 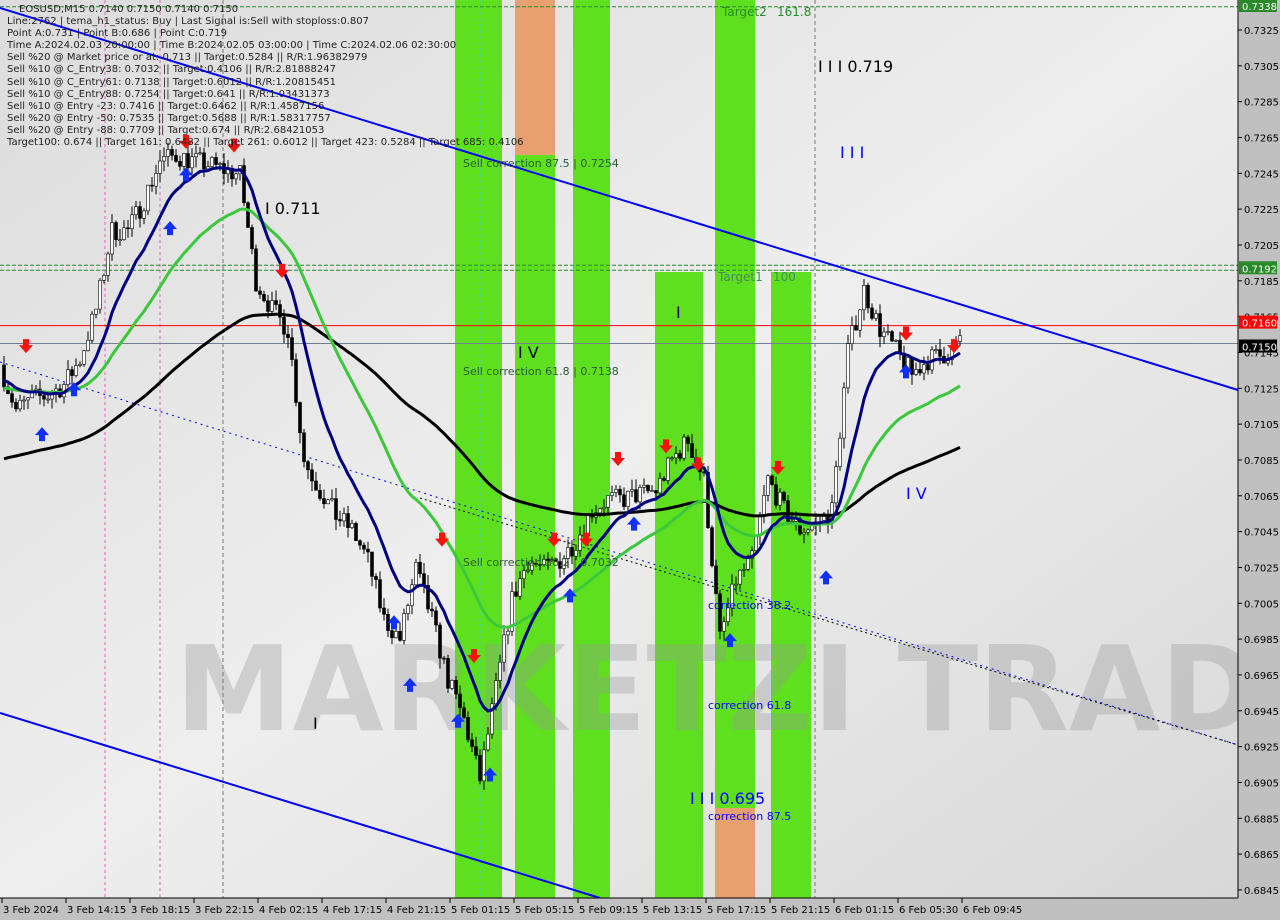 I want to click on sell-correction-618-label: Sell correction 61.8 | 0.7138, so click(x=541, y=371).